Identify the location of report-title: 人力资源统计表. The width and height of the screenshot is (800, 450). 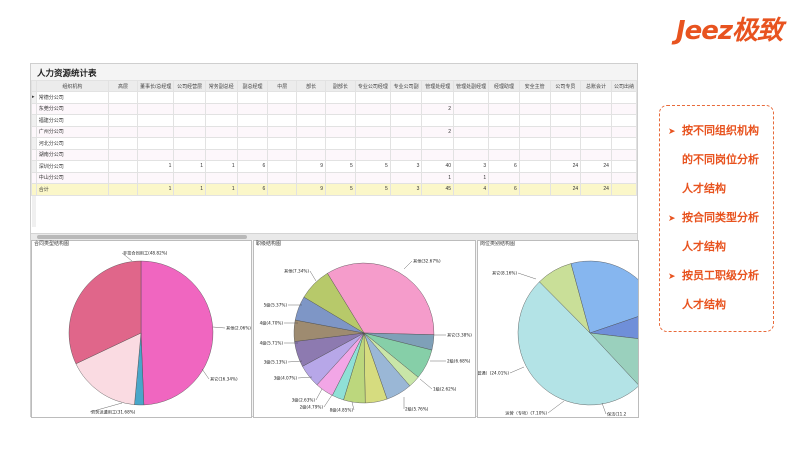
(67, 73).